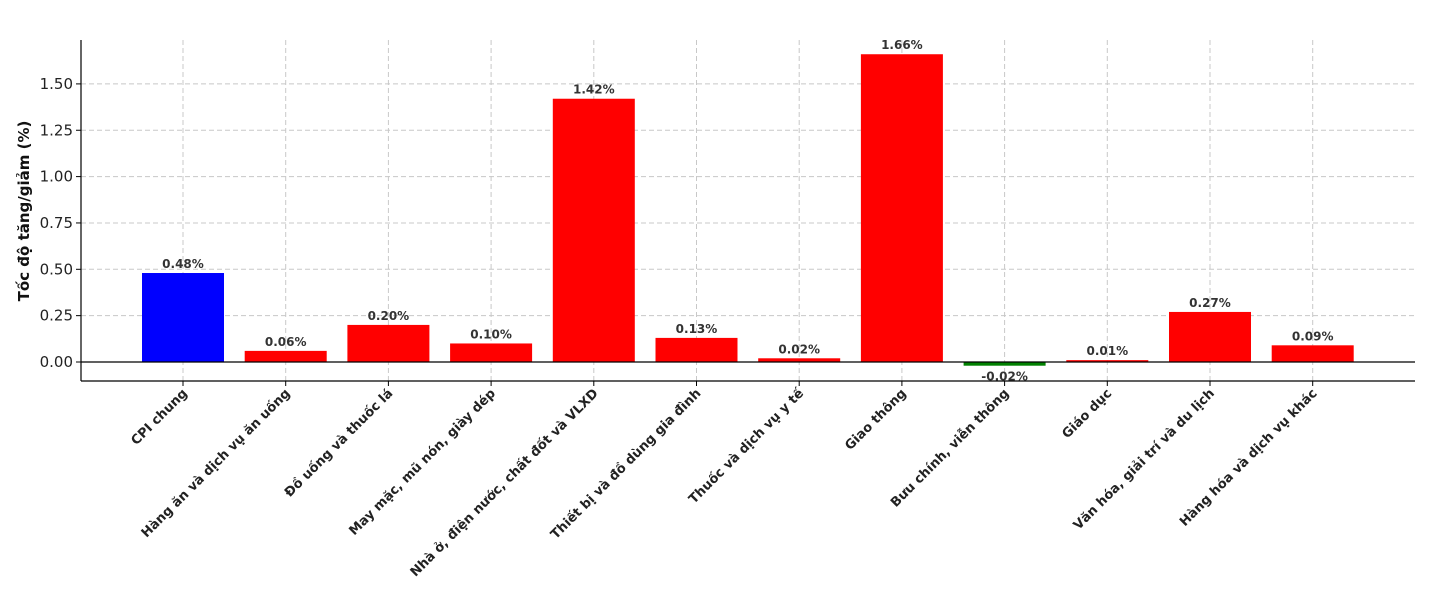 This screenshot has width=1430, height=613. What do you see at coordinates (875, 419) in the screenshot?
I see `category-label: Giao thông` at bounding box center [875, 419].